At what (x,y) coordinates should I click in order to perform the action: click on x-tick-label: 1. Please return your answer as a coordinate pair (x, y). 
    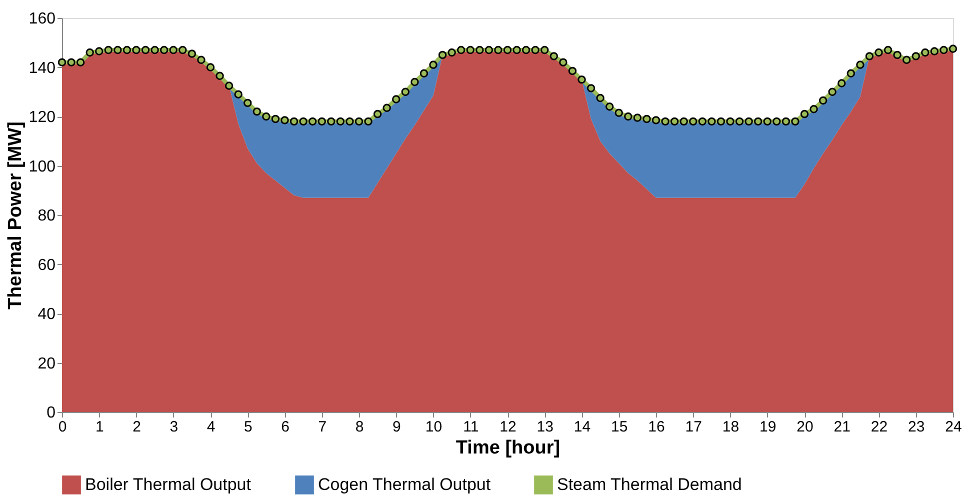
    Looking at the image, I should click on (99, 427).